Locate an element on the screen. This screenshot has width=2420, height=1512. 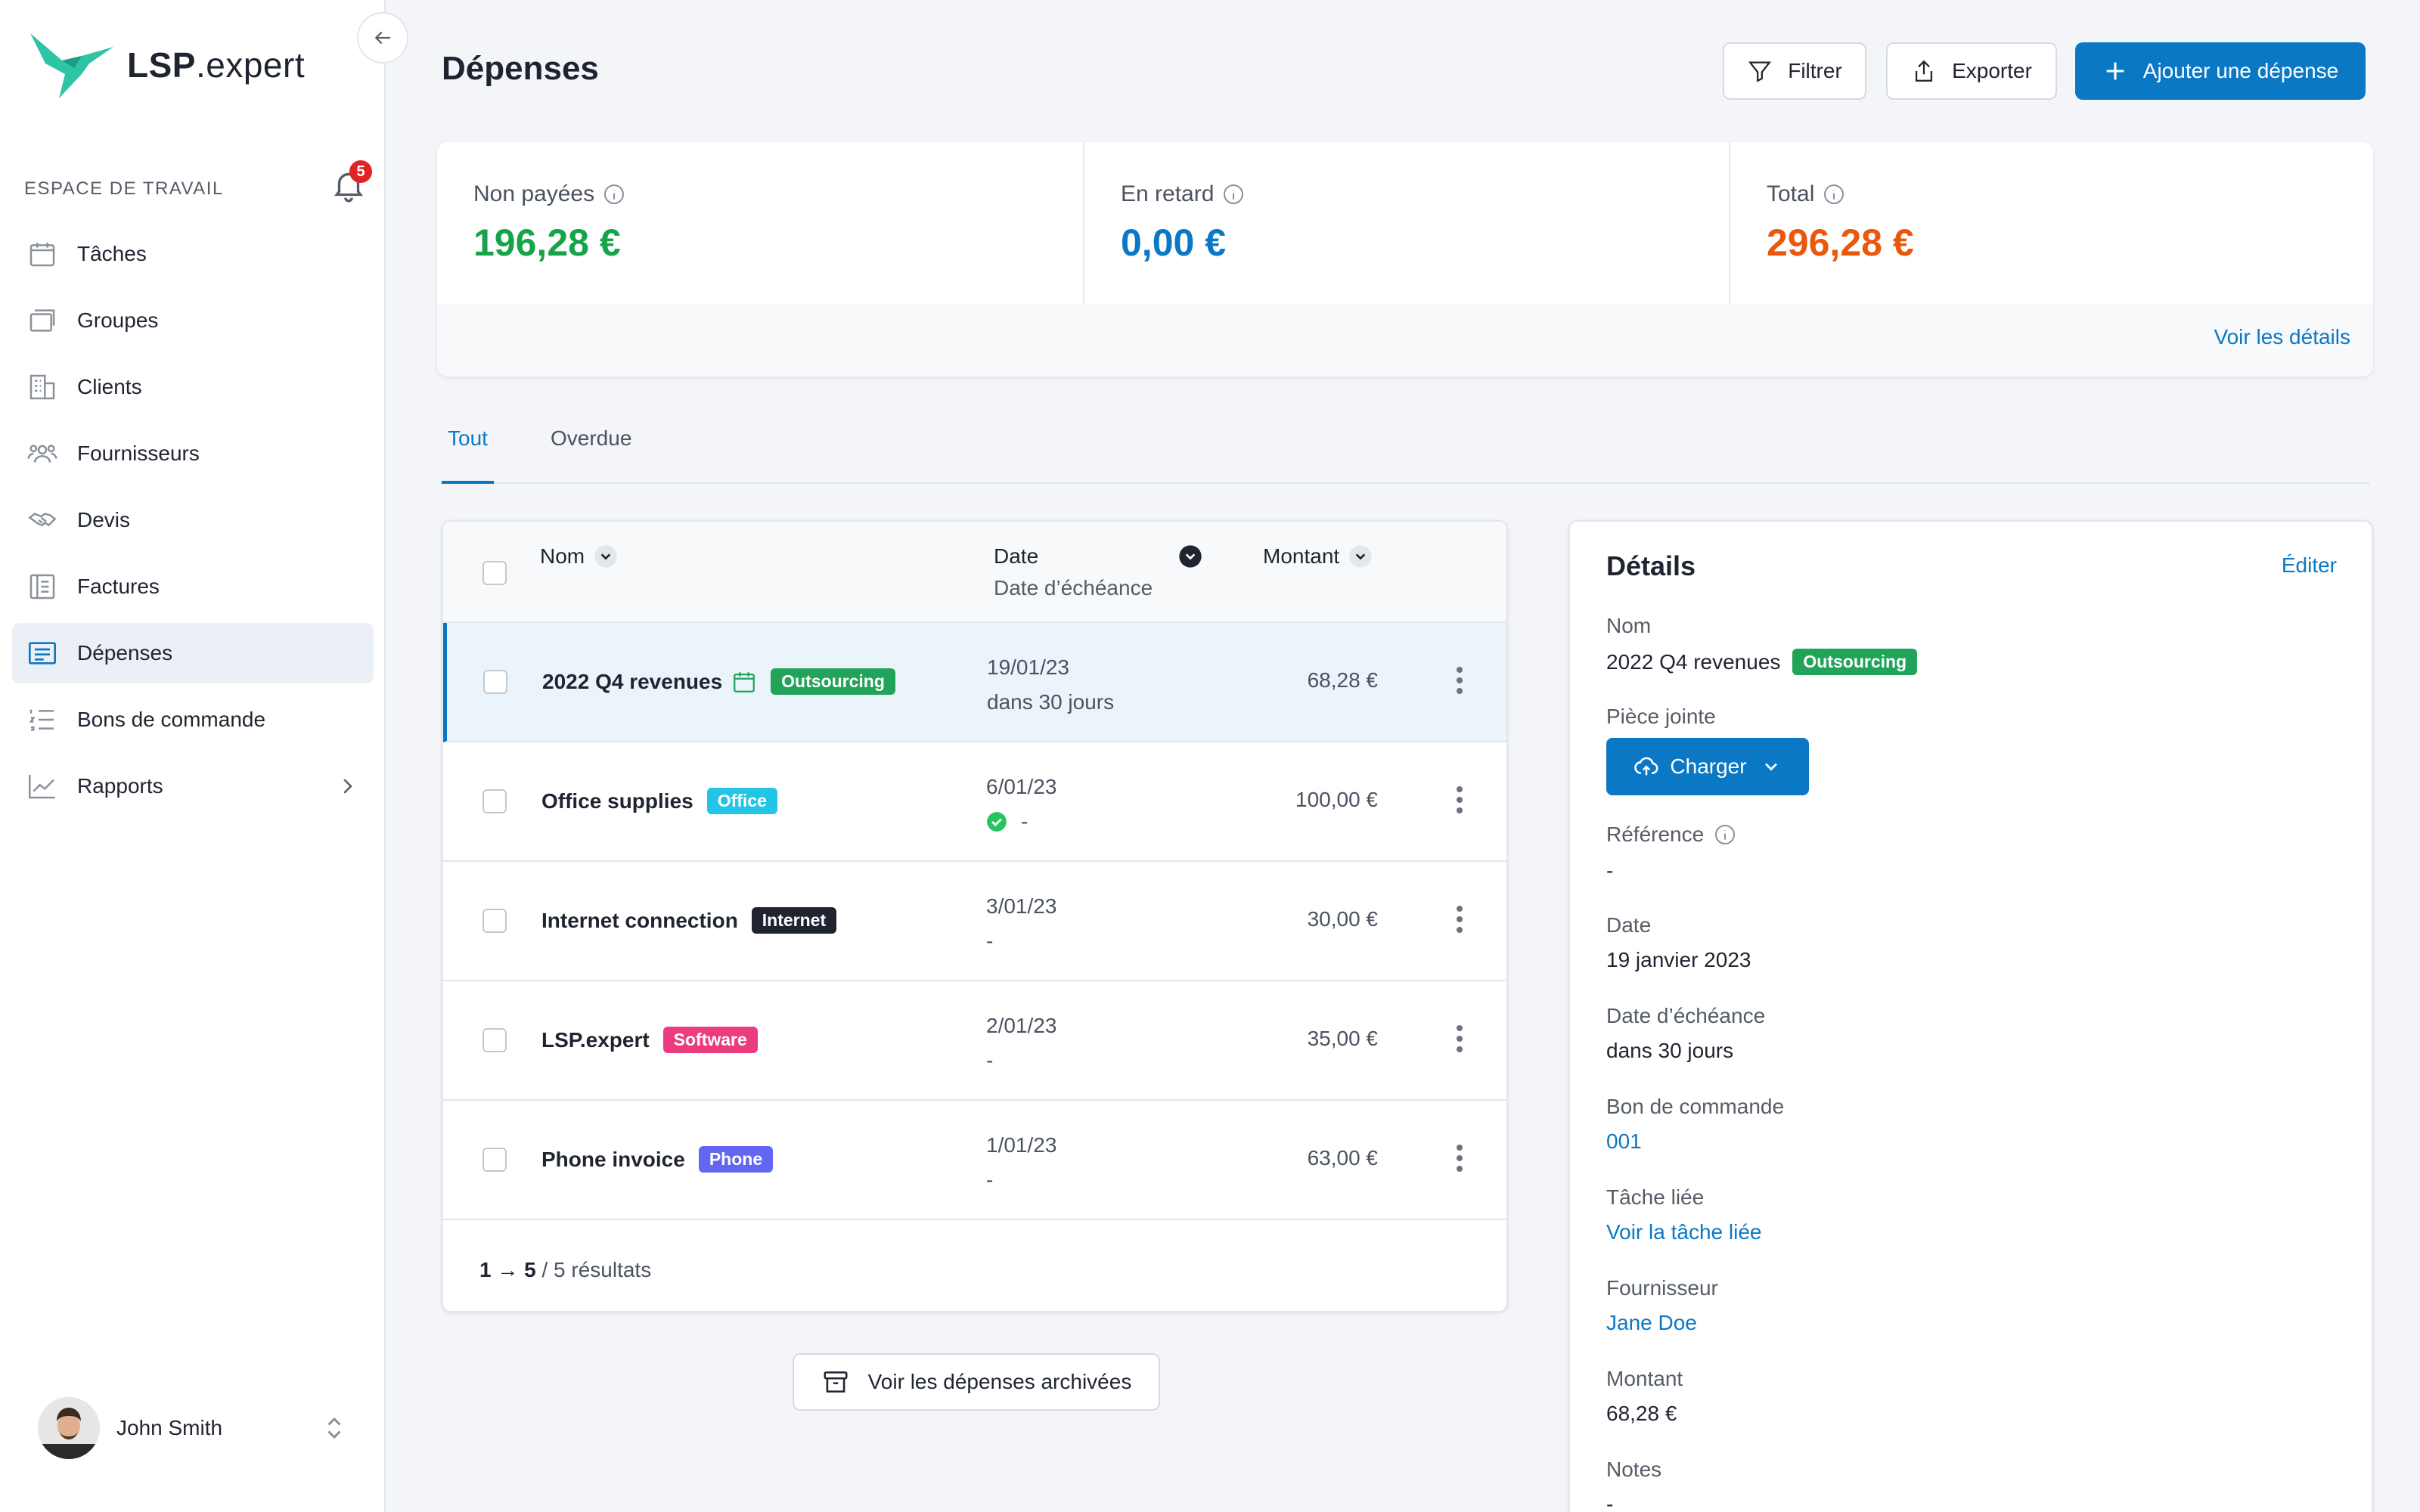
po-link: 001 is located at coordinates (1624, 1141).